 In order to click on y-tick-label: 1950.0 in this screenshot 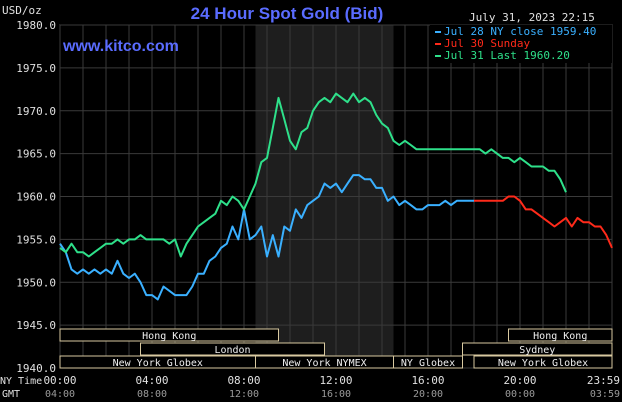, I will do `click(36, 282)`.